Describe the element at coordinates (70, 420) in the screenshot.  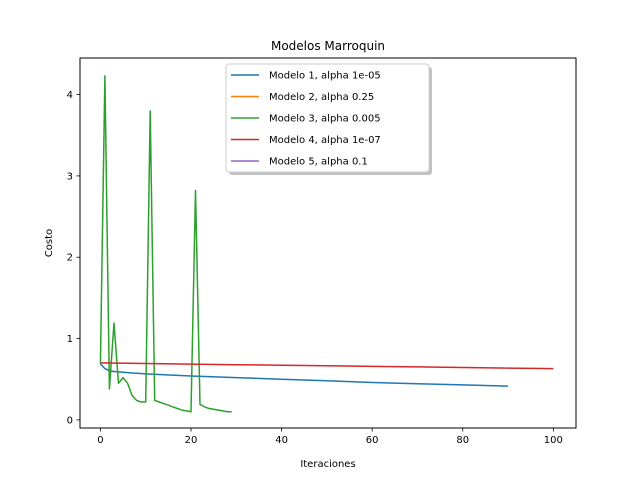
I see `y-tick-label: 0` at that location.